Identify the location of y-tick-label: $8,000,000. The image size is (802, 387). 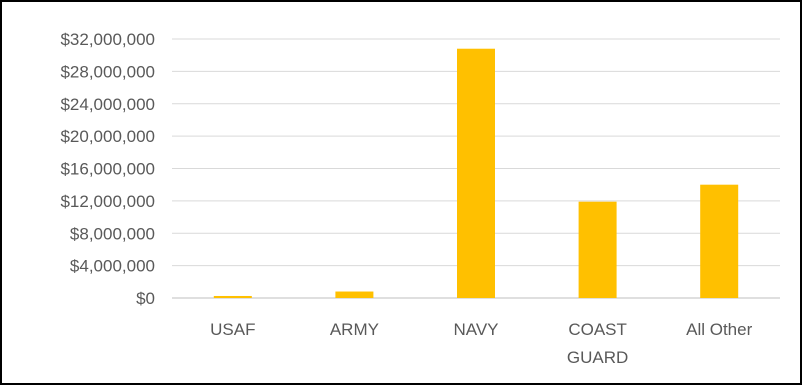
(112, 233).